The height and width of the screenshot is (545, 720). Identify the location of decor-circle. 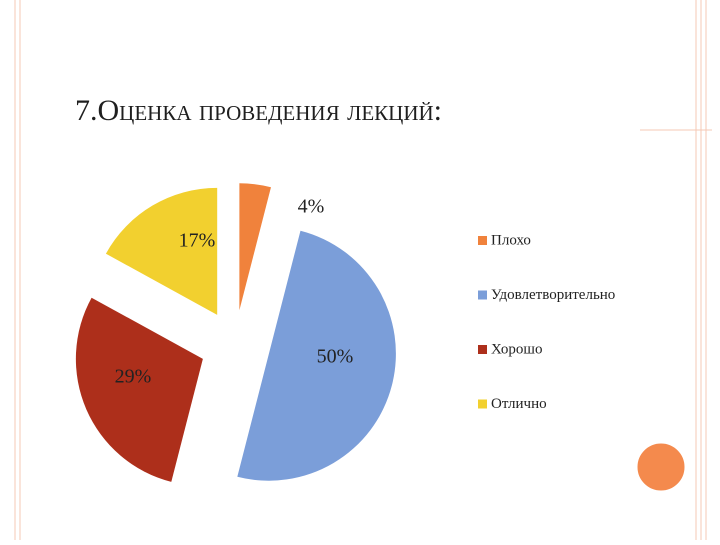
(661, 467).